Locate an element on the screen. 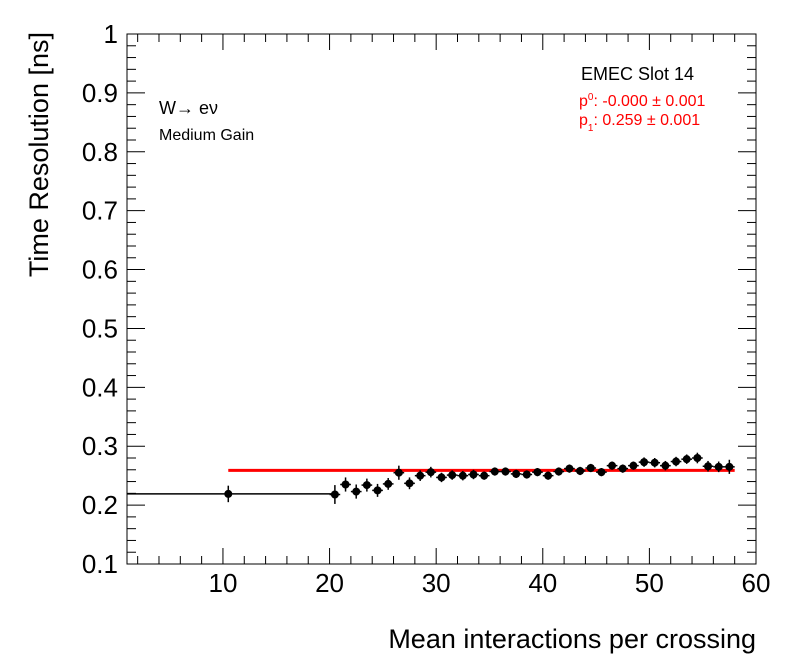 The height and width of the screenshot is (672, 796). gain-label: Medium Gain is located at coordinates (206, 135).